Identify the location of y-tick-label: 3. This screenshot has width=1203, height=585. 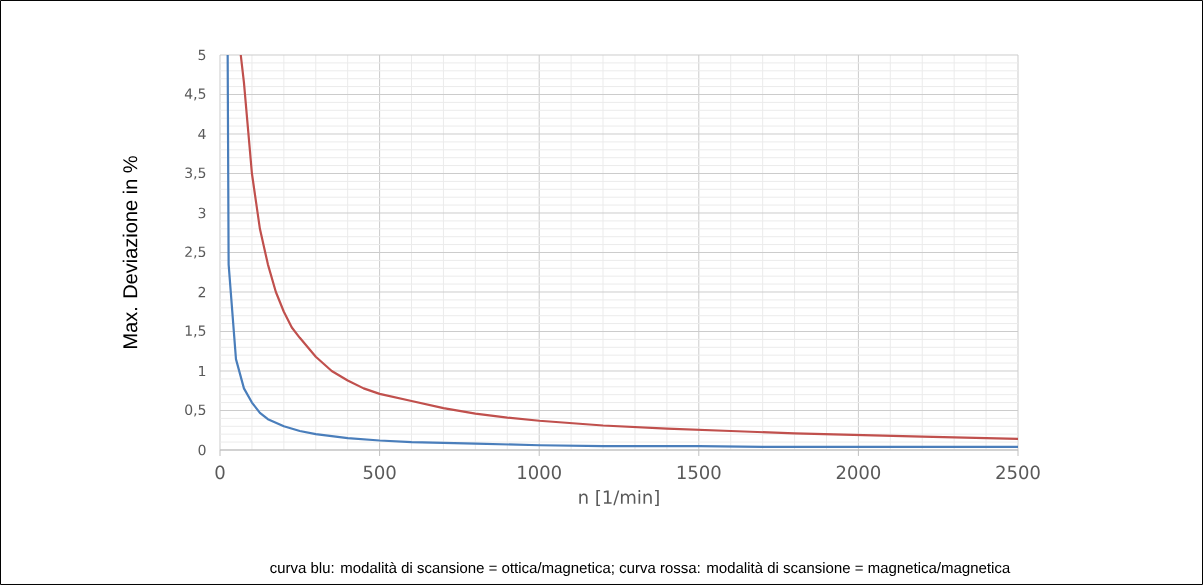
(202, 213).